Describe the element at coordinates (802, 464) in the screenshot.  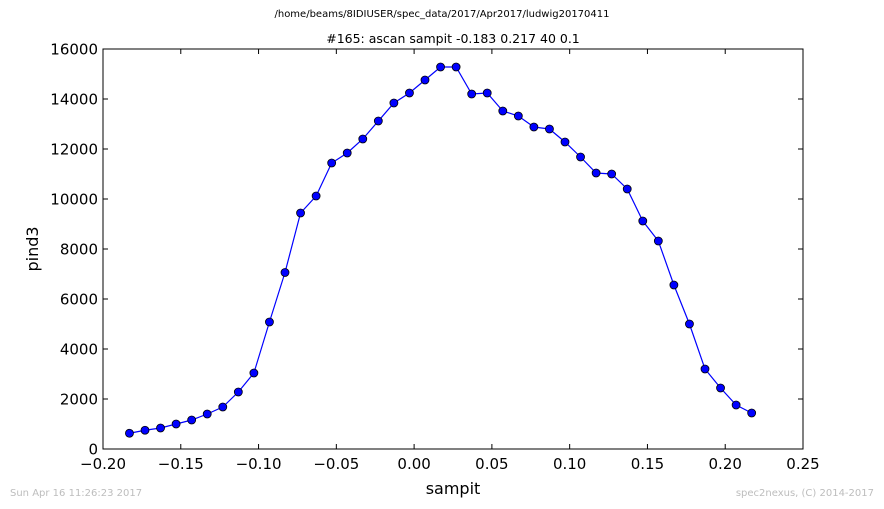
I see `x-tick-label: 0.25` at that location.